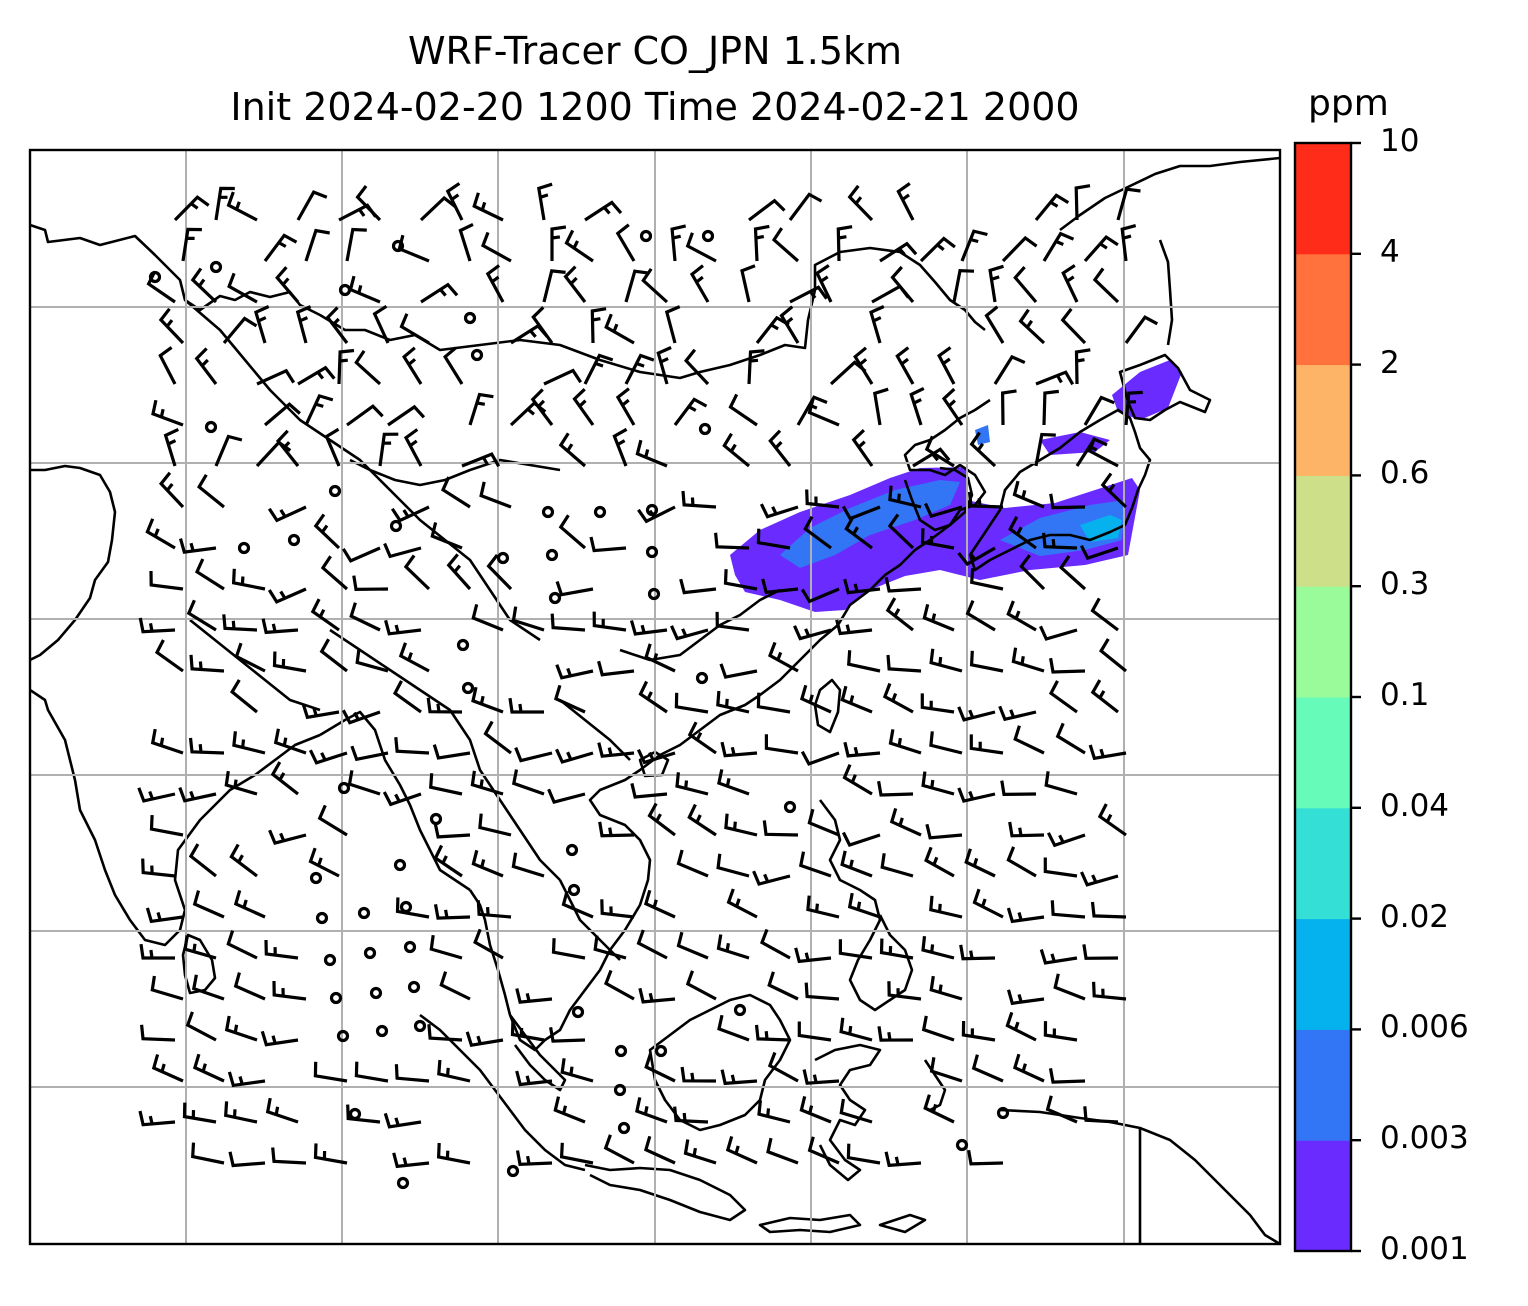 The image size is (1528, 1306). What do you see at coordinates (395, 801) in the screenshot?
I see `coast-bay-bengal` at bounding box center [395, 801].